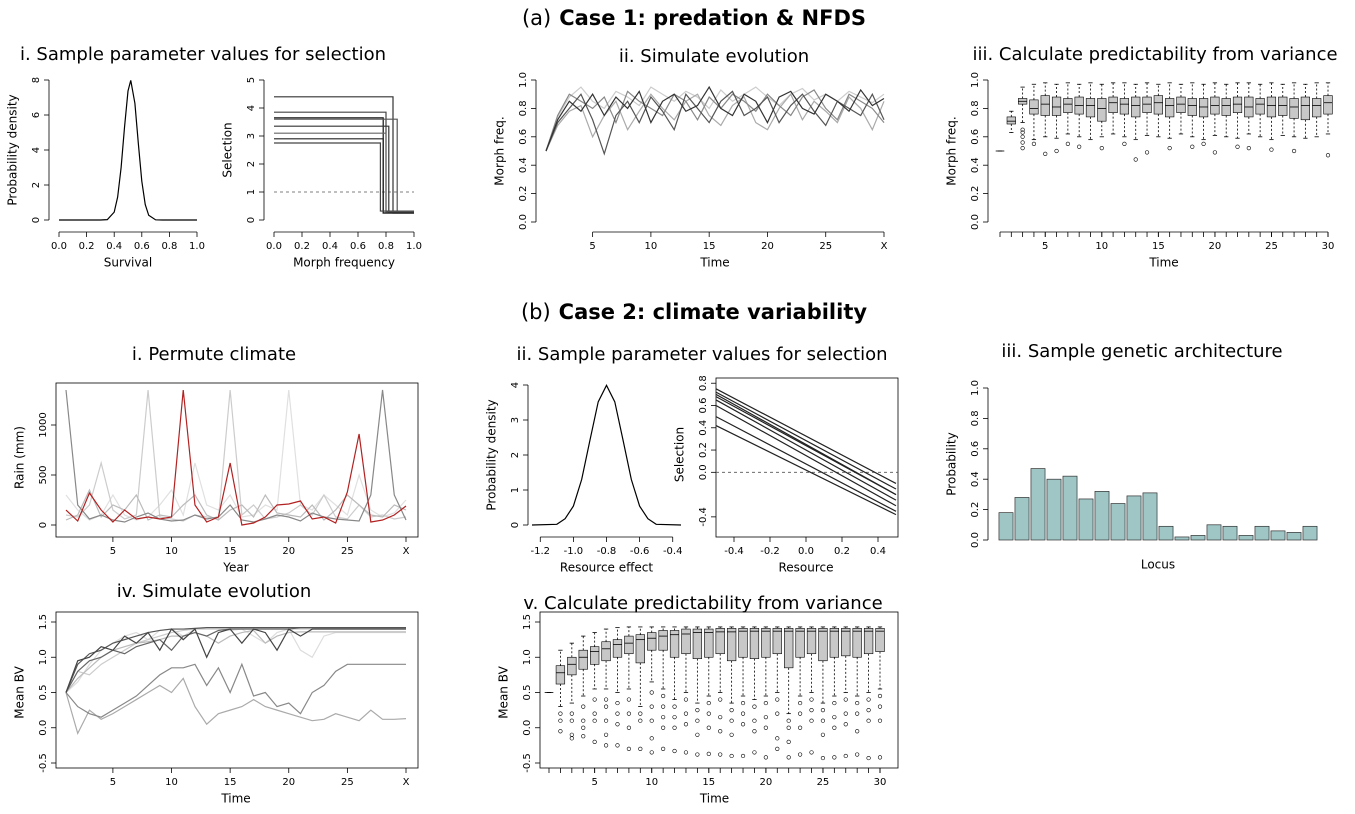 The height and width of the screenshot is (814, 1355). What do you see at coordinates (414, 246) in the screenshot?
I see `x-tick-label: 1.0` at bounding box center [414, 246].